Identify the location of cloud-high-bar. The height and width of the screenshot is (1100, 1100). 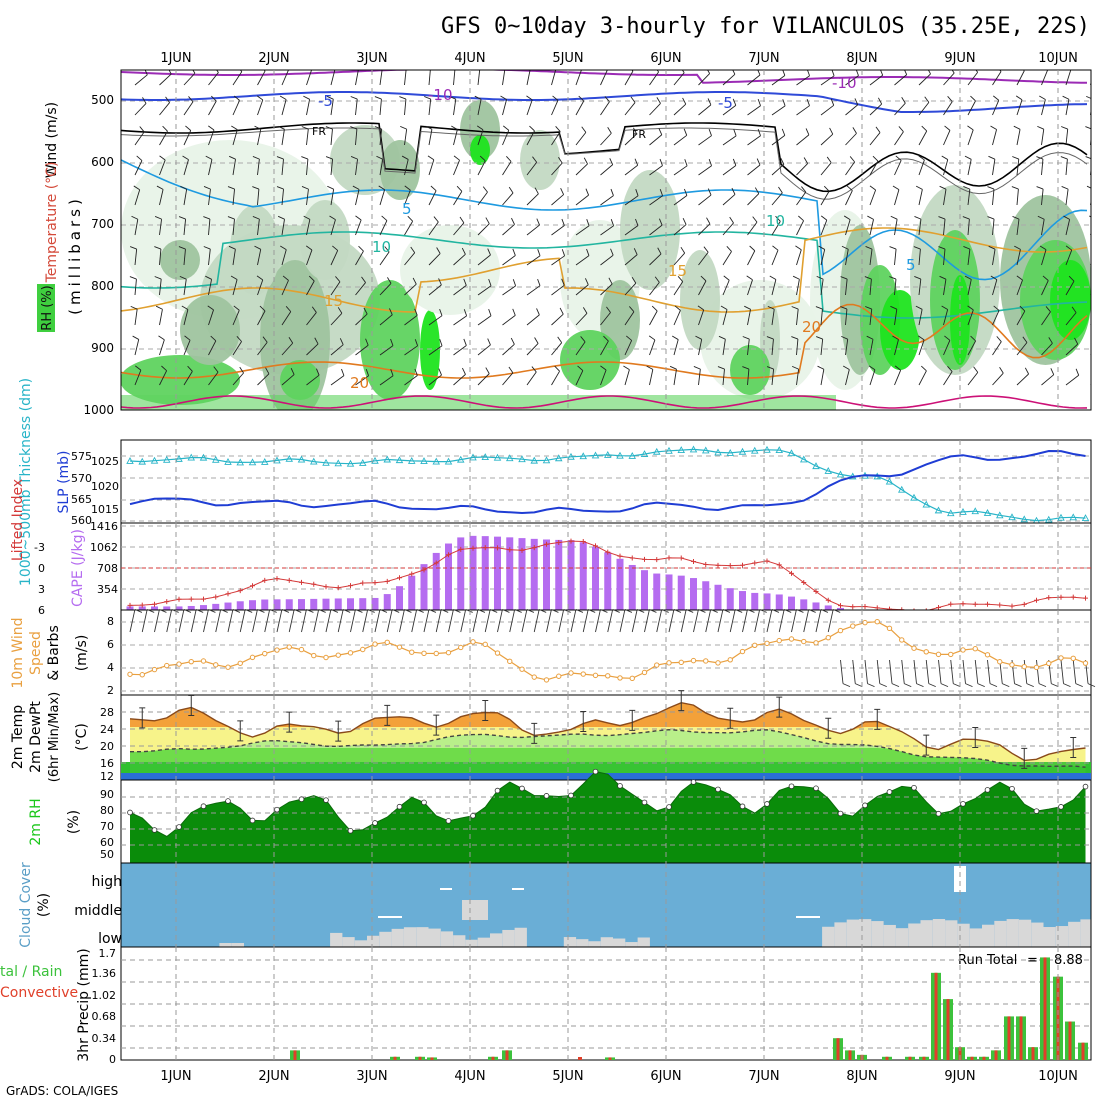
(446, 889).